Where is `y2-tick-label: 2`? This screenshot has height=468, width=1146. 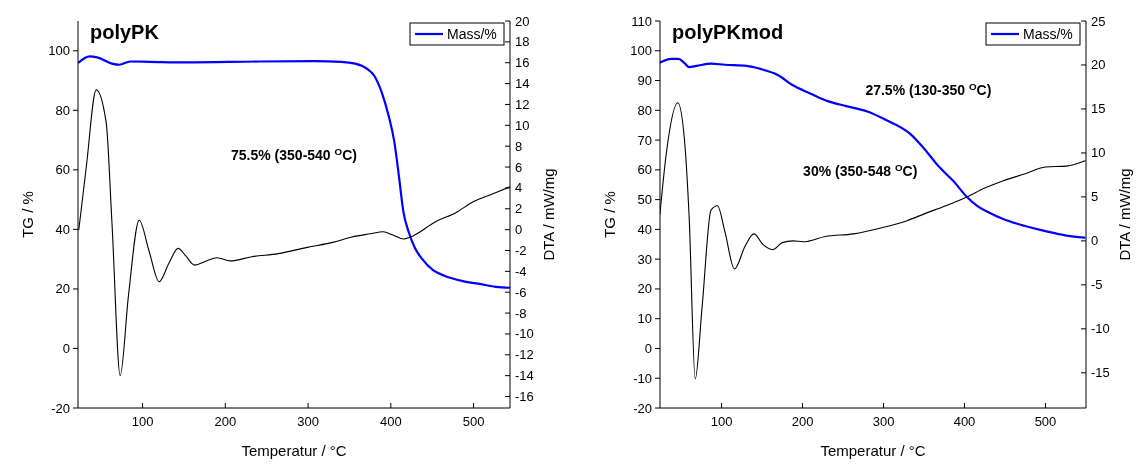 y2-tick-label: 2 is located at coordinates (519, 209).